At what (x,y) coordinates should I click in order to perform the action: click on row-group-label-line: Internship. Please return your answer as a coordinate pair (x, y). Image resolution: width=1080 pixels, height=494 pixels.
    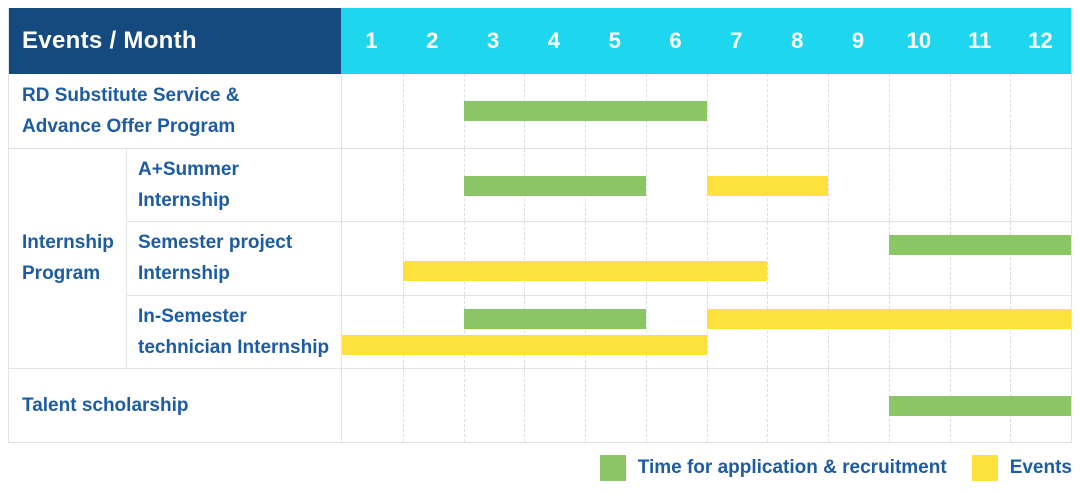
    Looking at the image, I should click on (68, 243).